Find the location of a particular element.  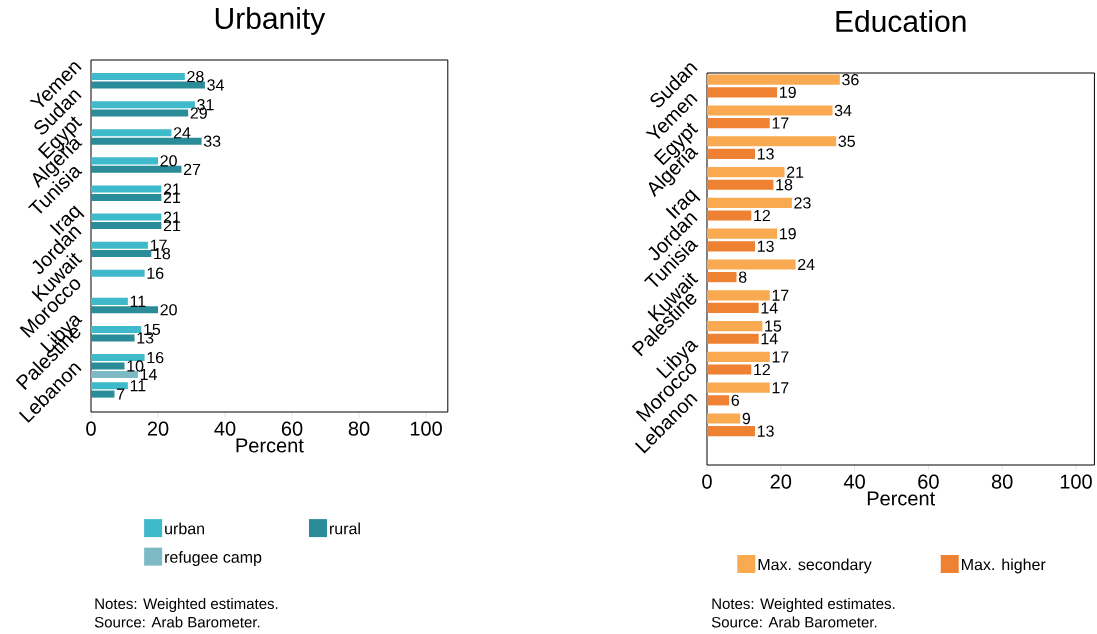

chart-title: Urbanity is located at coordinates (270, 21).